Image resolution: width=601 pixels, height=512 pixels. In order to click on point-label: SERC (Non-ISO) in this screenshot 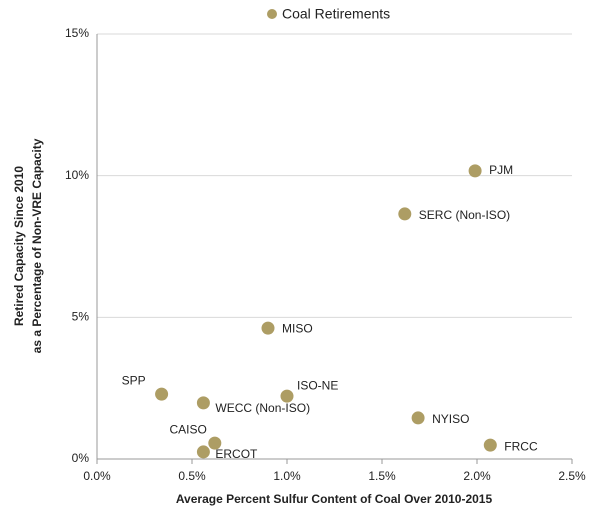, I will do `click(464, 215)`.